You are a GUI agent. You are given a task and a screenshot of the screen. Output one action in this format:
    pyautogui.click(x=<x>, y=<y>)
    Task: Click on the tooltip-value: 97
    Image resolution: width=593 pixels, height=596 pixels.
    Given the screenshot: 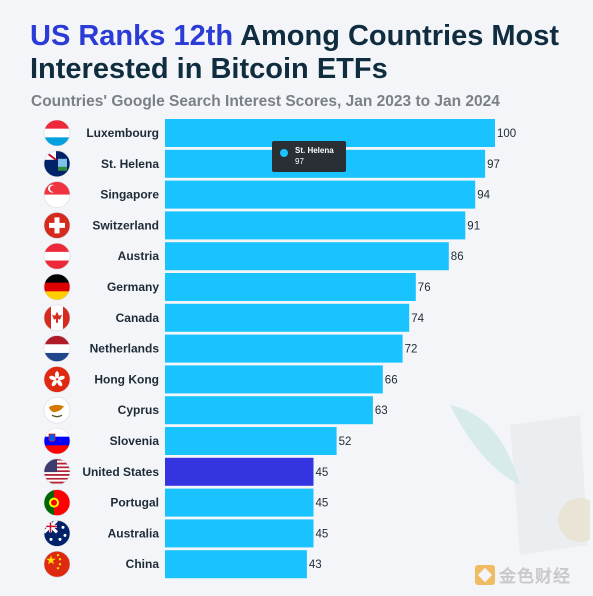 What is the action you would take?
    pyautogui.click(x=299, y=161)
    